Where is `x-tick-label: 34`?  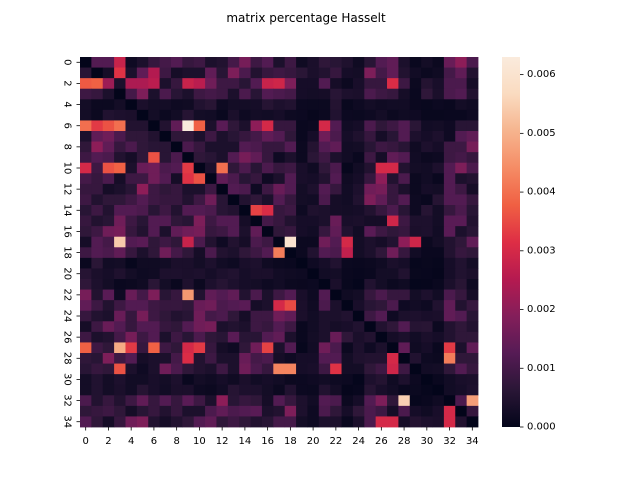
x-tick-label: 34 is located at coordinates (472, 441).